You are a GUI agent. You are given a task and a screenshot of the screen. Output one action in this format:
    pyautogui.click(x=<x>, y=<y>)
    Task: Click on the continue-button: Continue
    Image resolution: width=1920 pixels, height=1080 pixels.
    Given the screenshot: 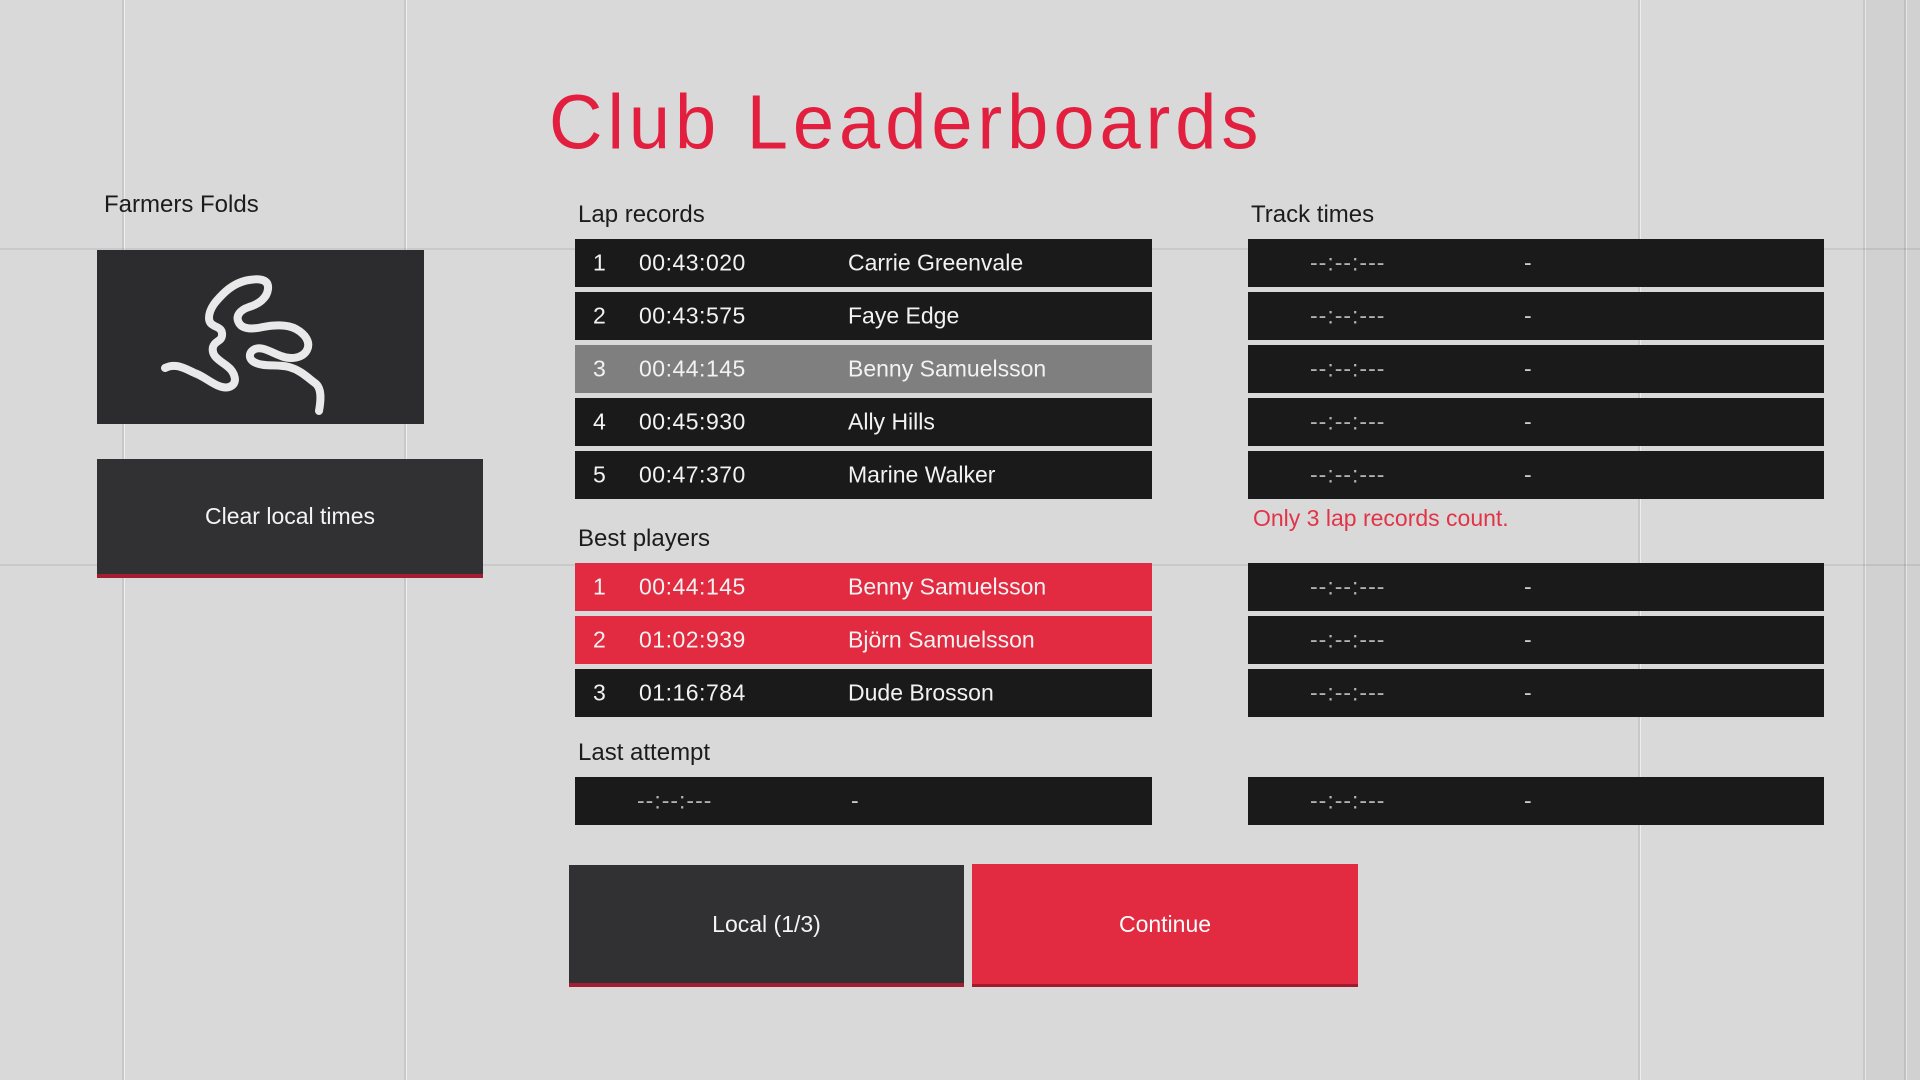 What is the action you would take?
    pyautogui.click(x=1165, y=925)
    